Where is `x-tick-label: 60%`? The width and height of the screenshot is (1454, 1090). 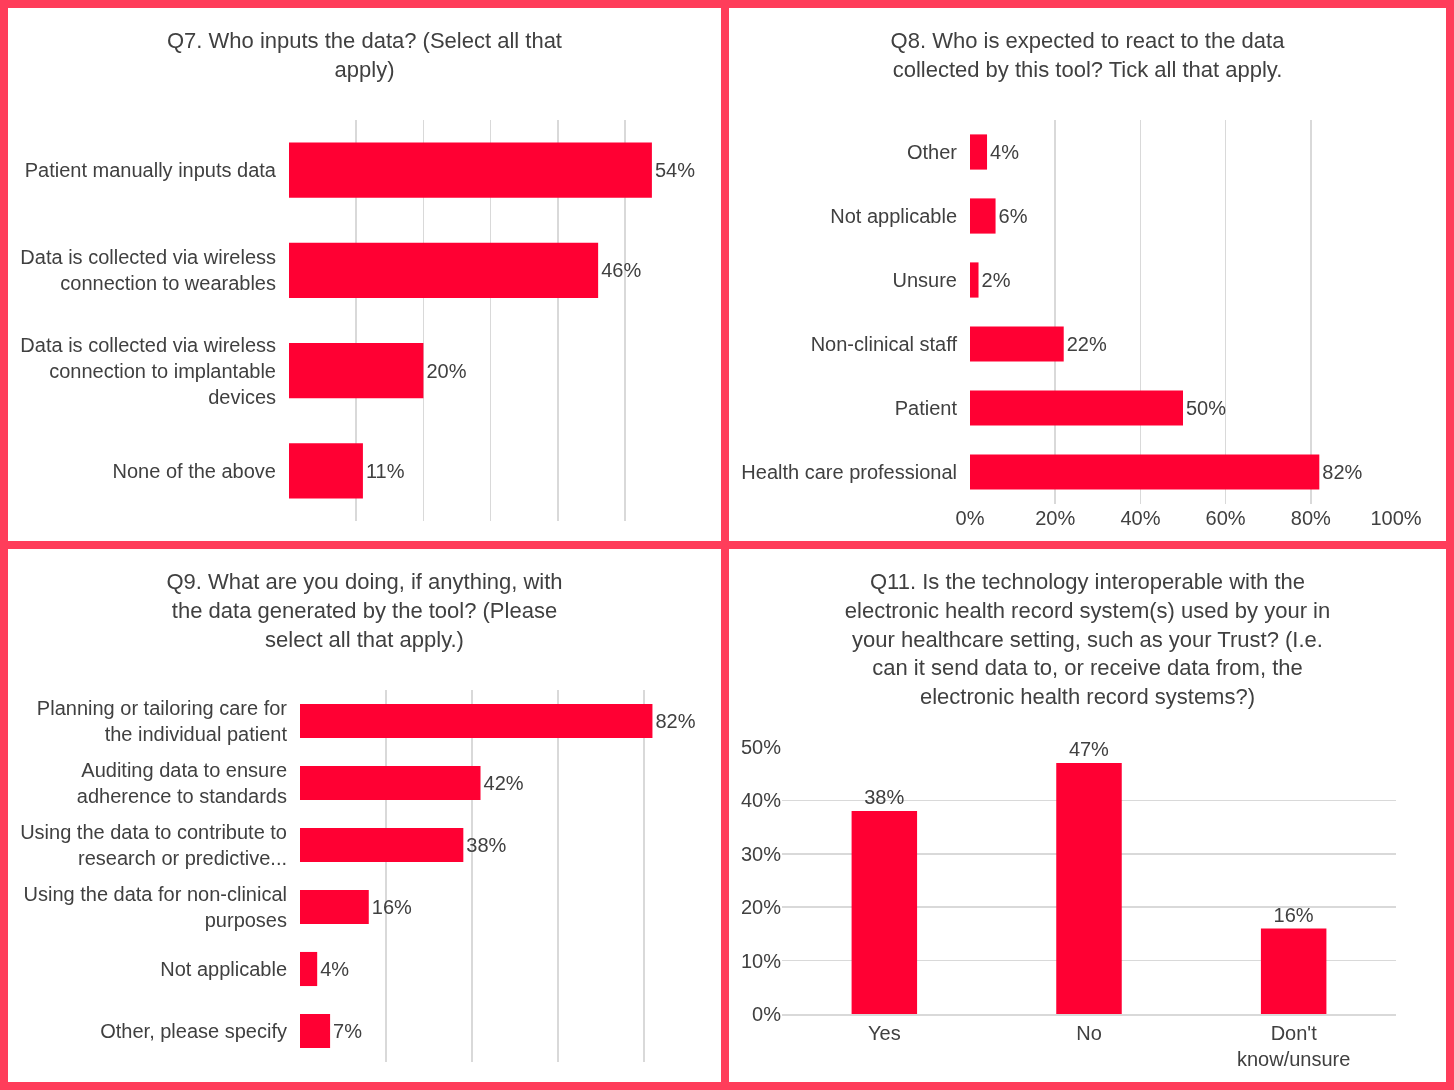
x-tick-label: 60% is located at coordinates (1225, 518).